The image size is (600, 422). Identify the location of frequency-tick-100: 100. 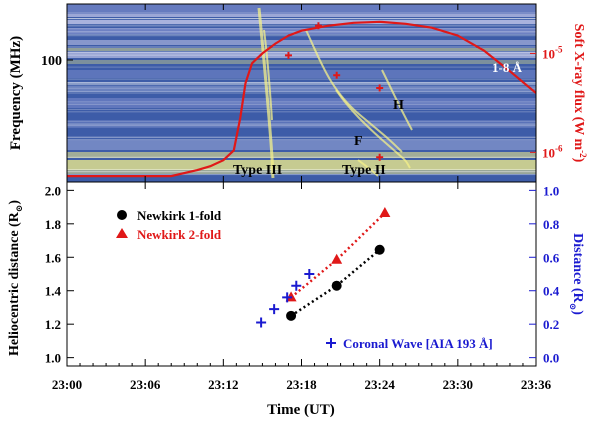
(51, 61).